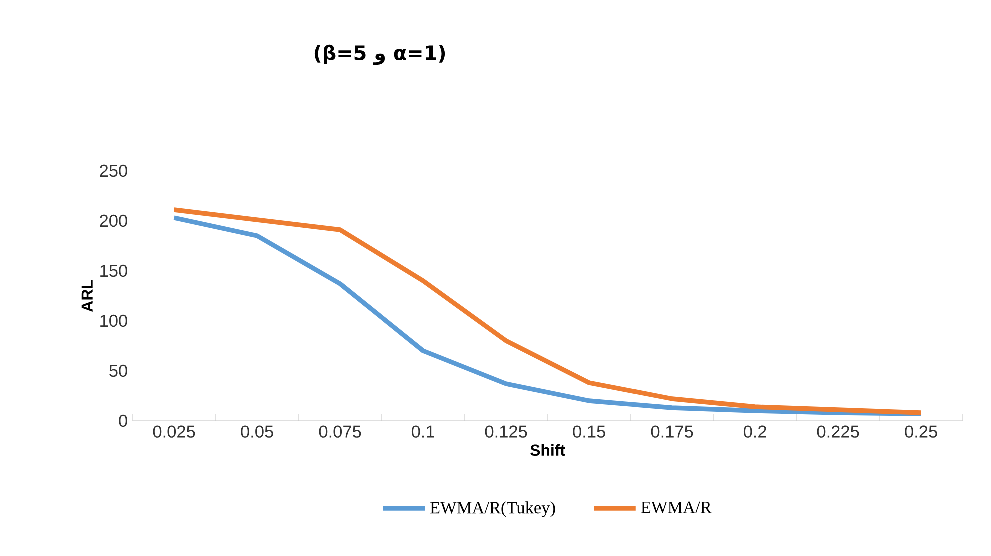 The image size is (991, 556). What do you see at coordinates (114, 221) in the screenshot?
I see `y-tick-label: 200` at bounding box center [114, 221].